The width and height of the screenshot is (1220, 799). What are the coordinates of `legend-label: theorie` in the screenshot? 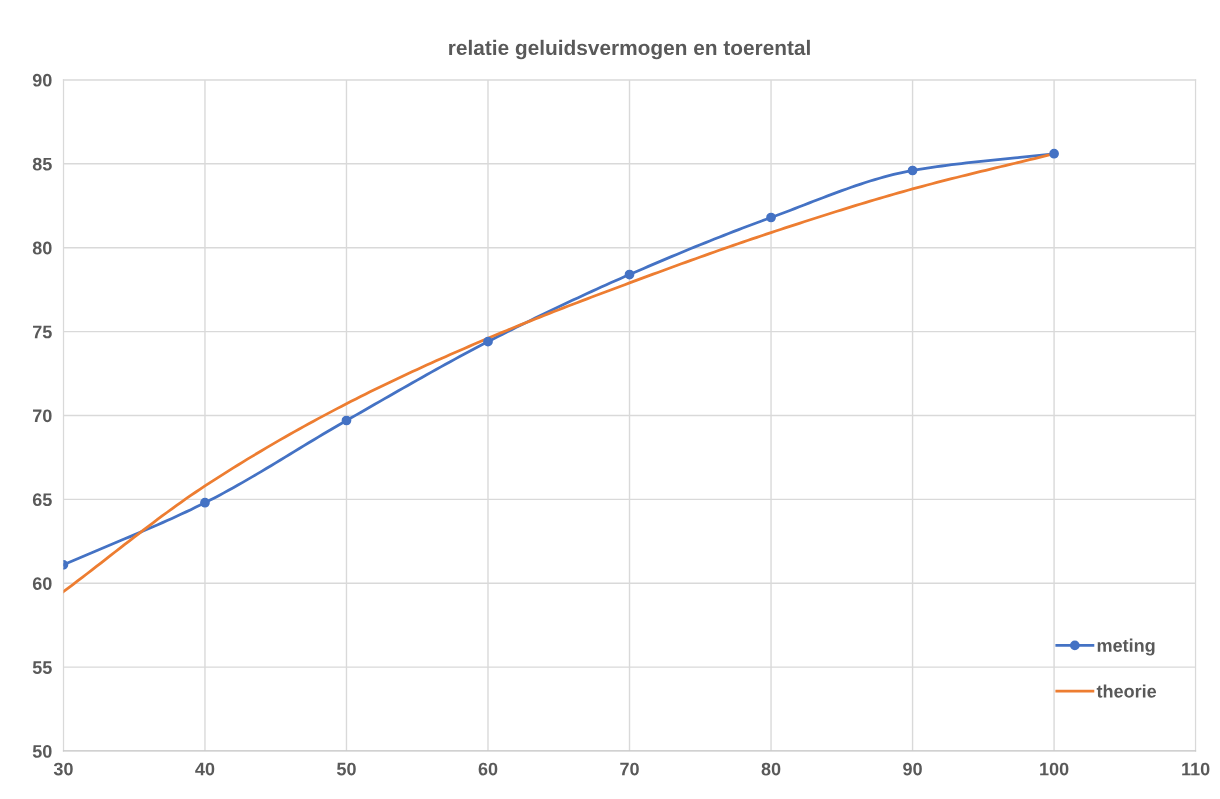 It's located at (1126, 691).